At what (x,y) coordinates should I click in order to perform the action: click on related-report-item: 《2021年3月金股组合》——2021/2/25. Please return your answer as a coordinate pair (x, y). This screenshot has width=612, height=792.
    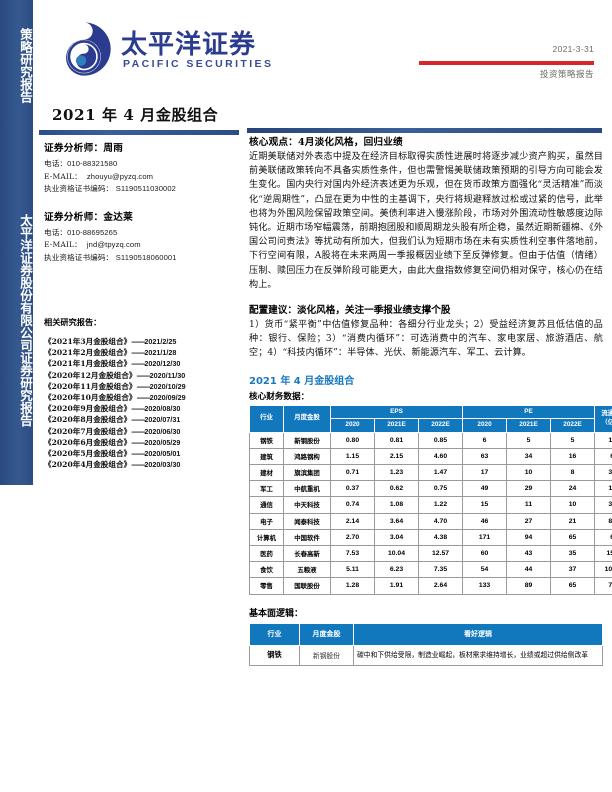
    Looking at the image, I should click on (144, 341).